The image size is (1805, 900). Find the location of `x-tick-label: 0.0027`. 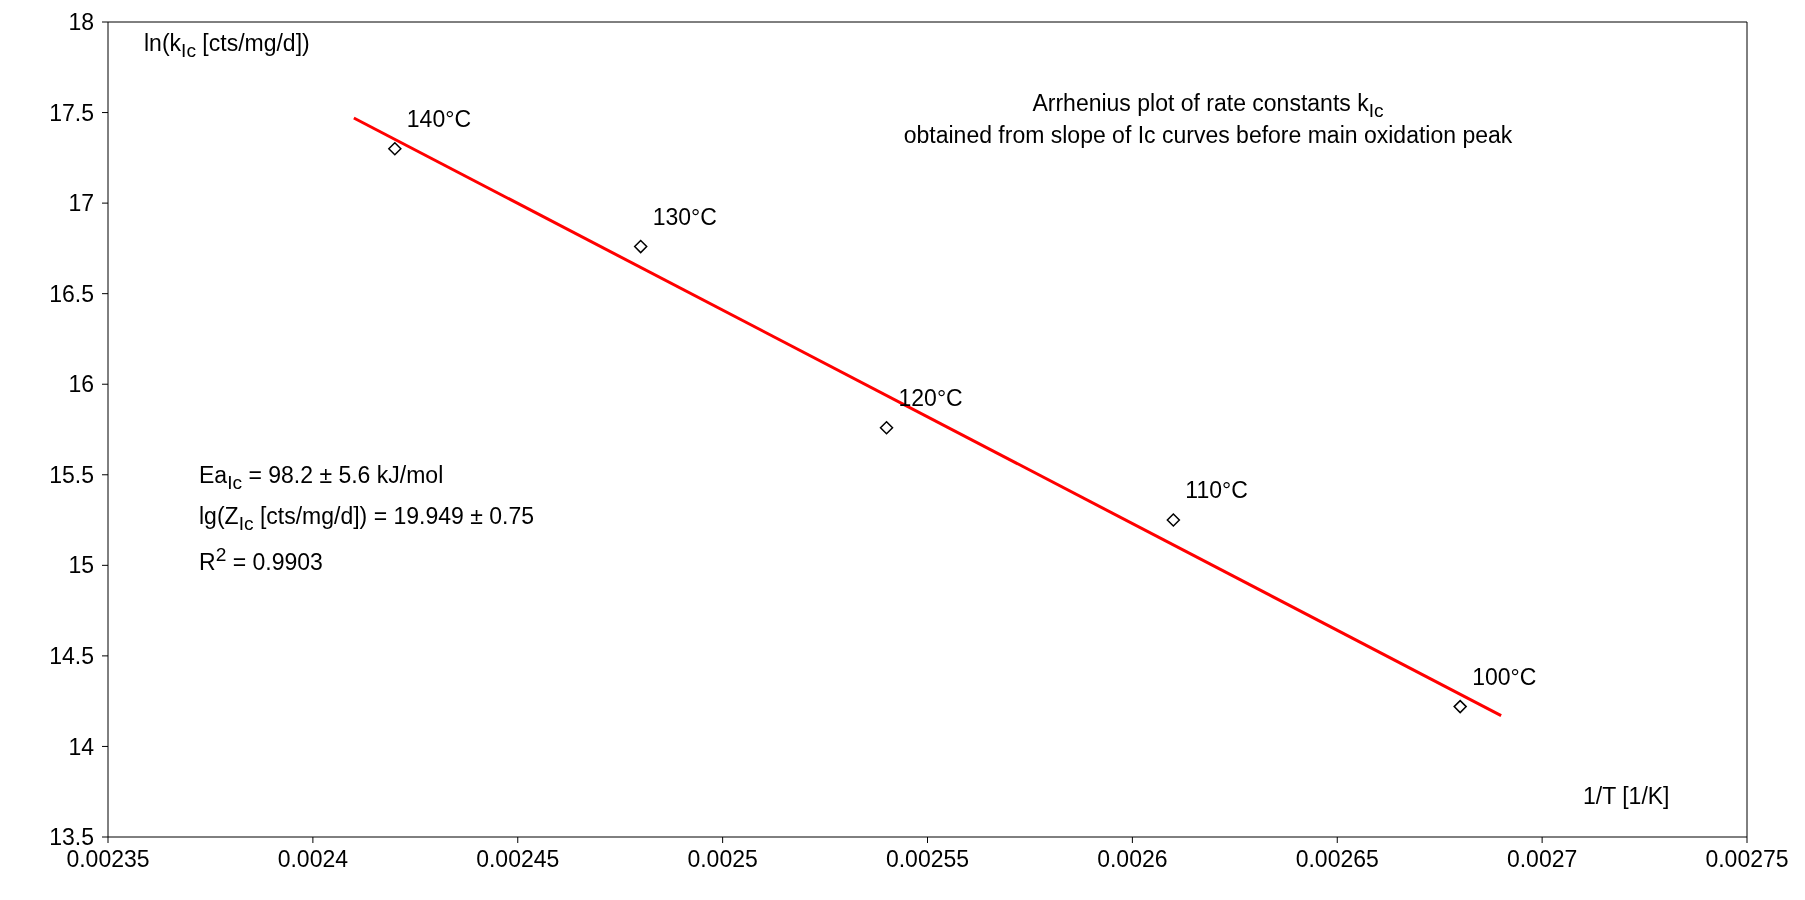

x-tick-label: 0.0027 is located at coordinates (1542, 859).